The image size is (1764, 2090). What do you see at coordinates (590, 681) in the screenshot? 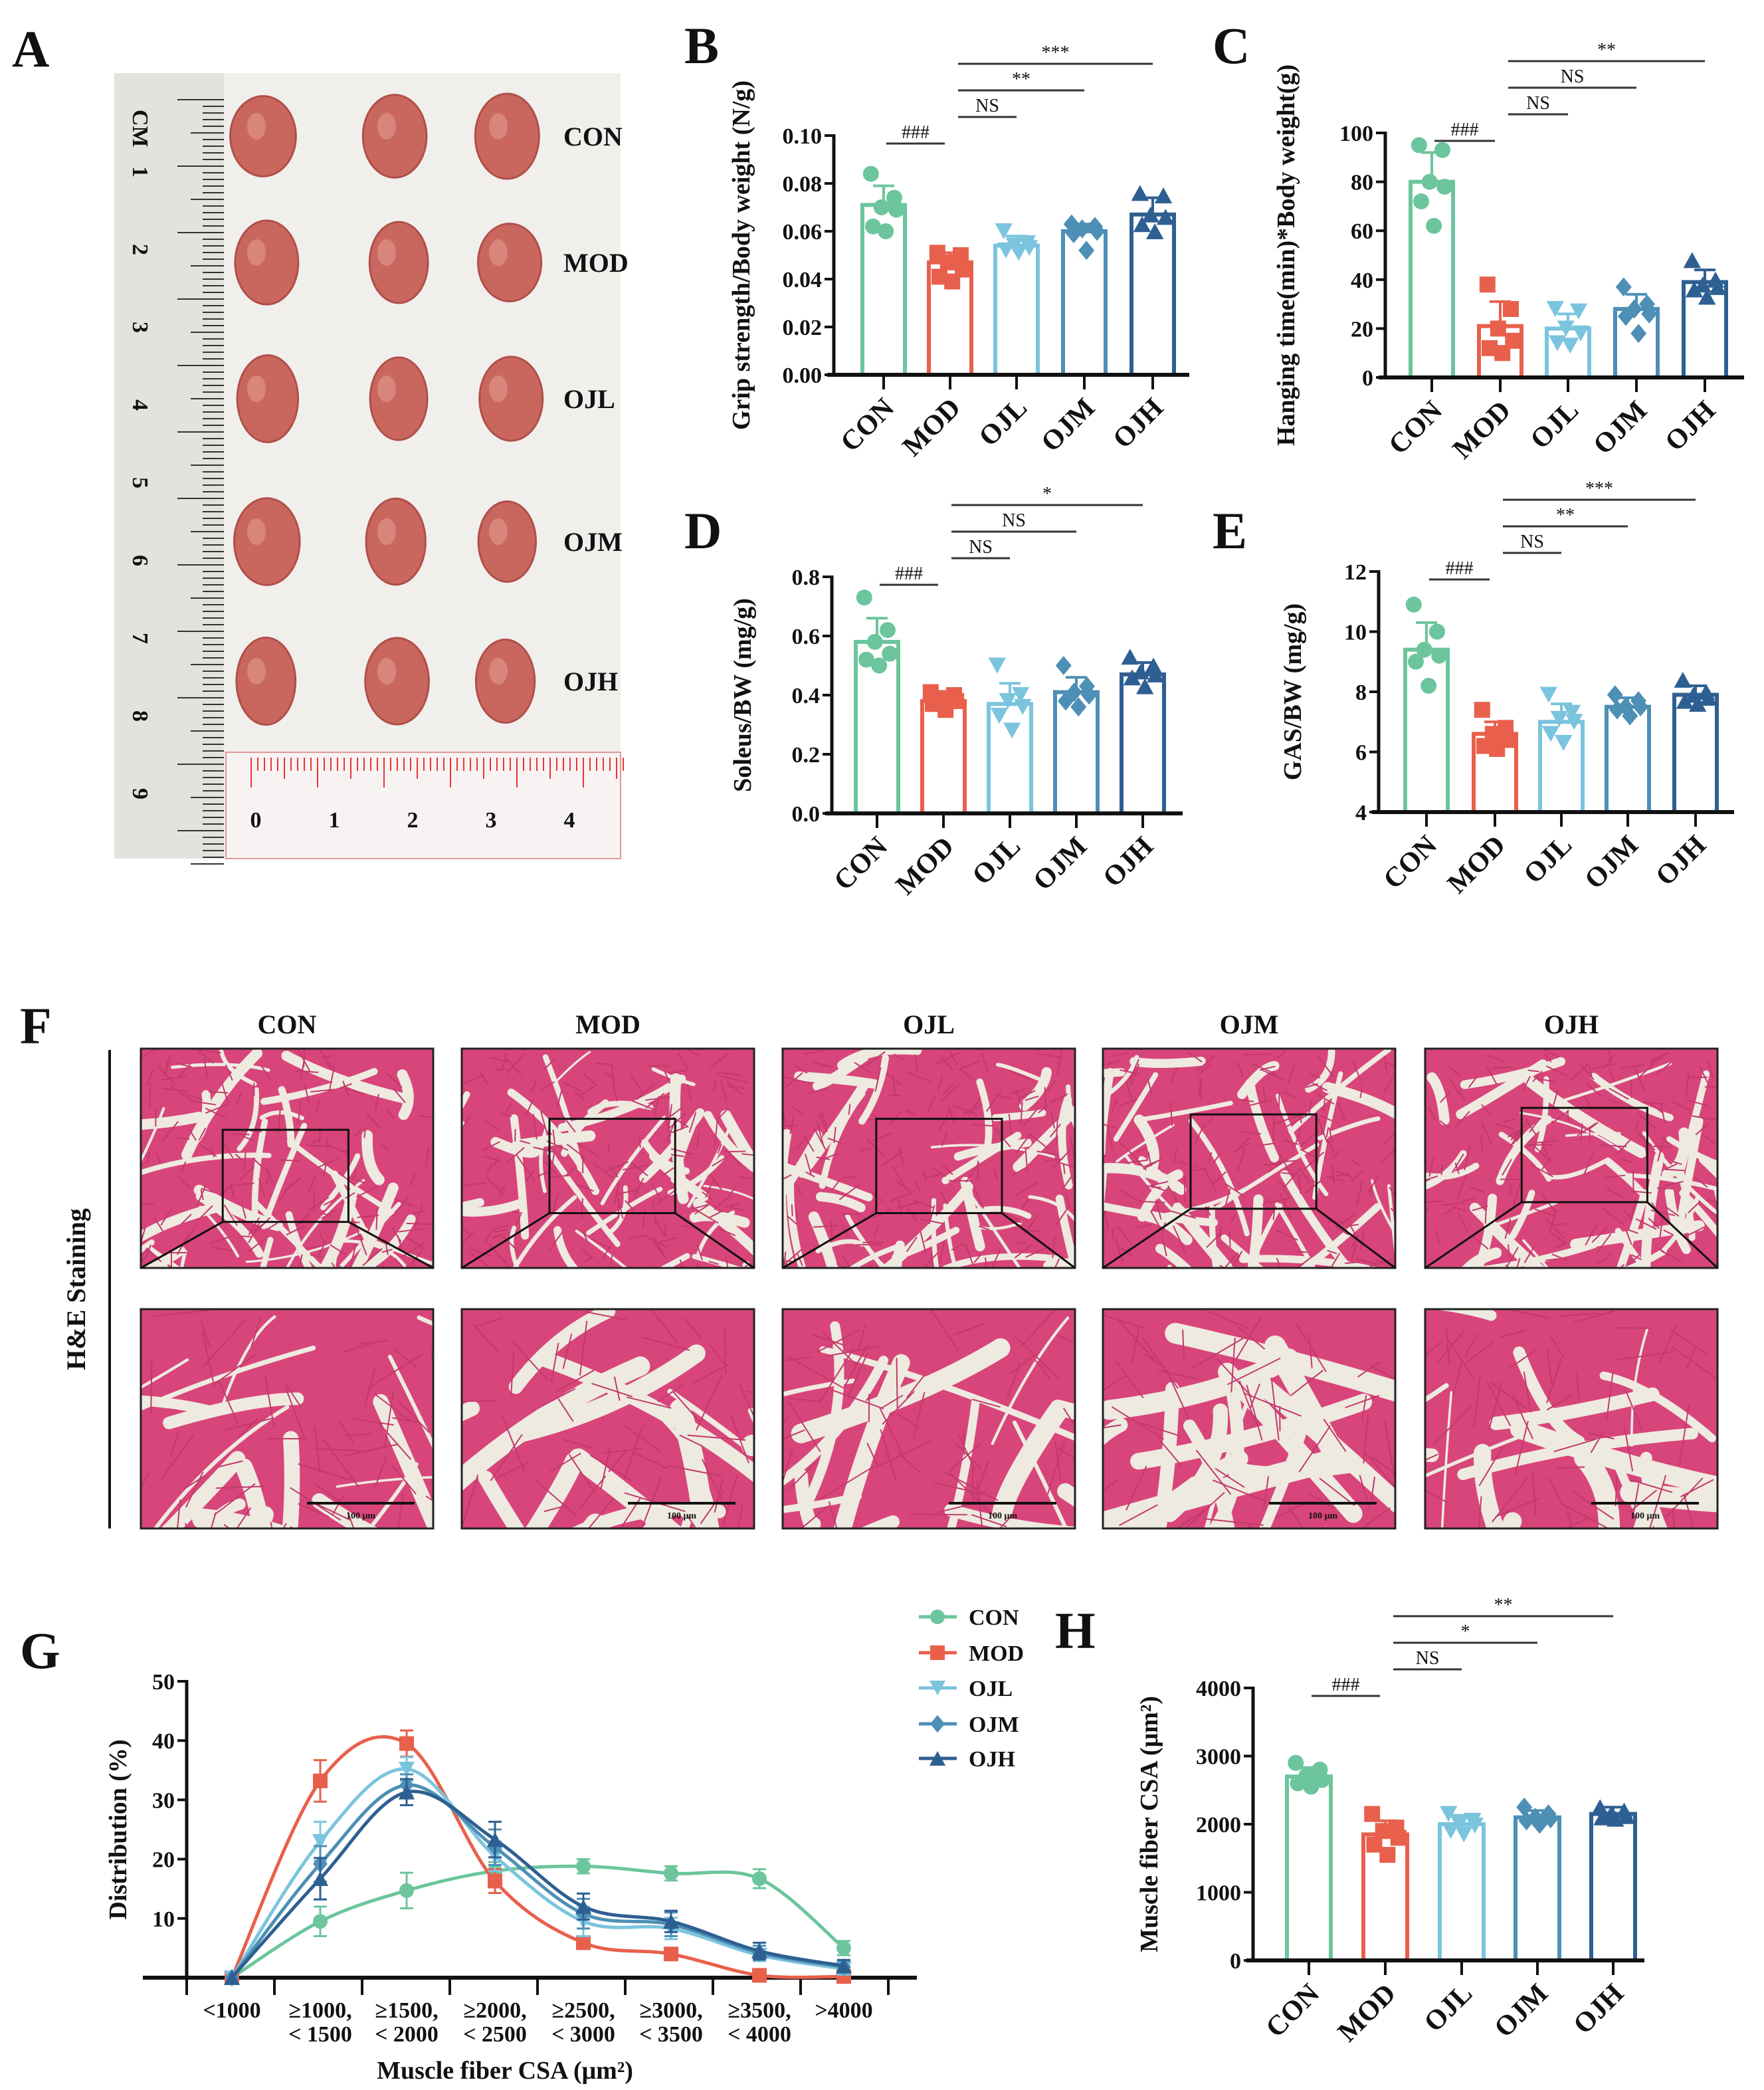
I see `group-label-OJH: OJH` at bounding box center [590, 681].